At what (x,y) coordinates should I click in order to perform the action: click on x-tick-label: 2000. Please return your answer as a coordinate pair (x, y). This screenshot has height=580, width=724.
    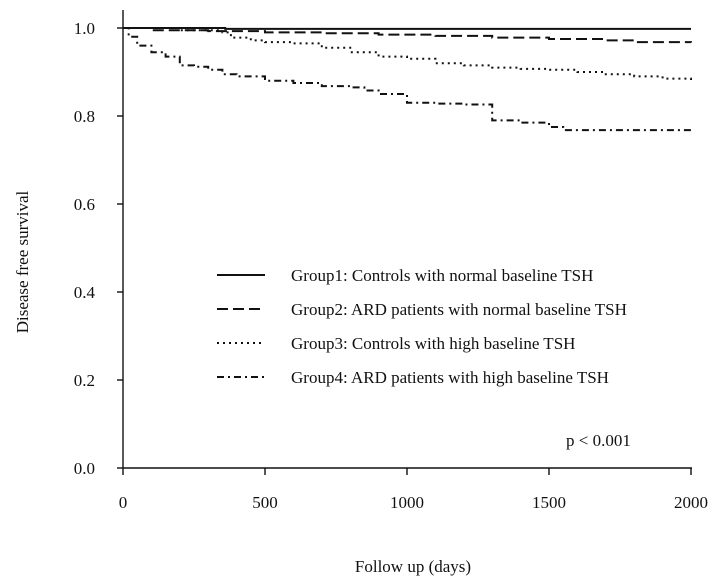
    Looking at the image, I should click on (691, 502).